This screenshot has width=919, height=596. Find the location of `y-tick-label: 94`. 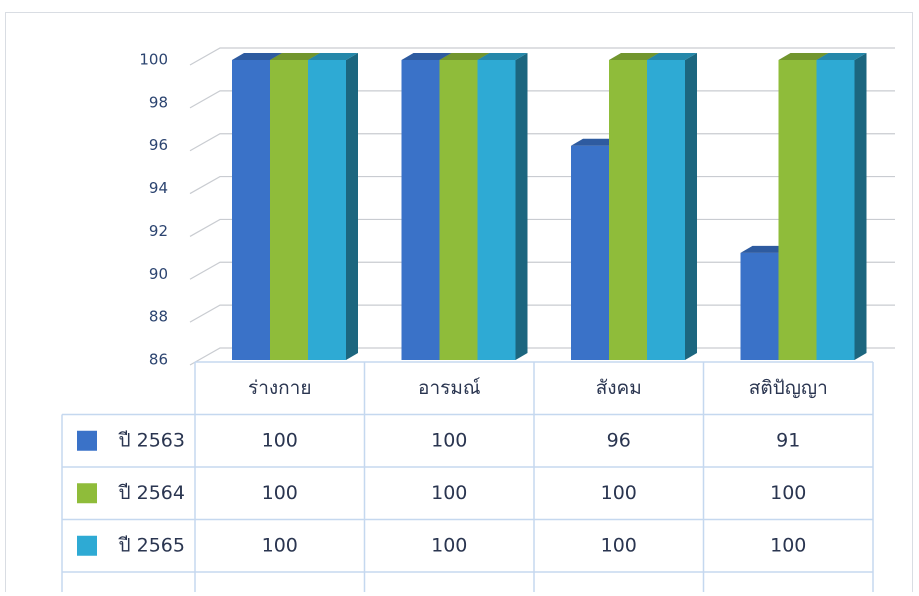

y-tick-label: 94 is located at coordinates (158, 188).